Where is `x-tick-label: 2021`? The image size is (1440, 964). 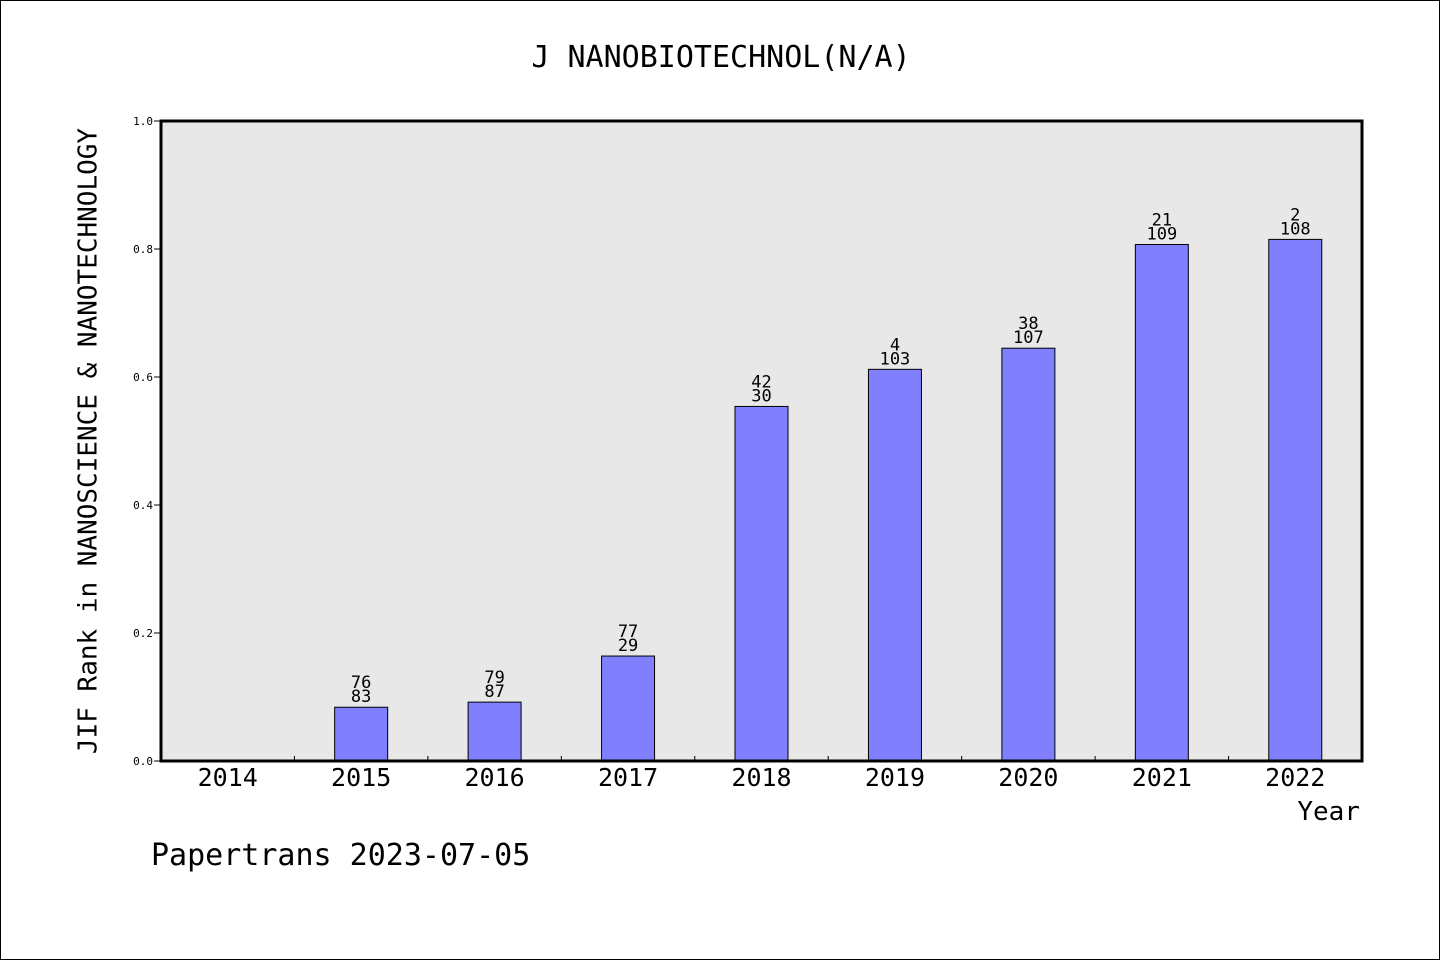 x-tick-label: 2021 is located at coordinates (1162, 777).